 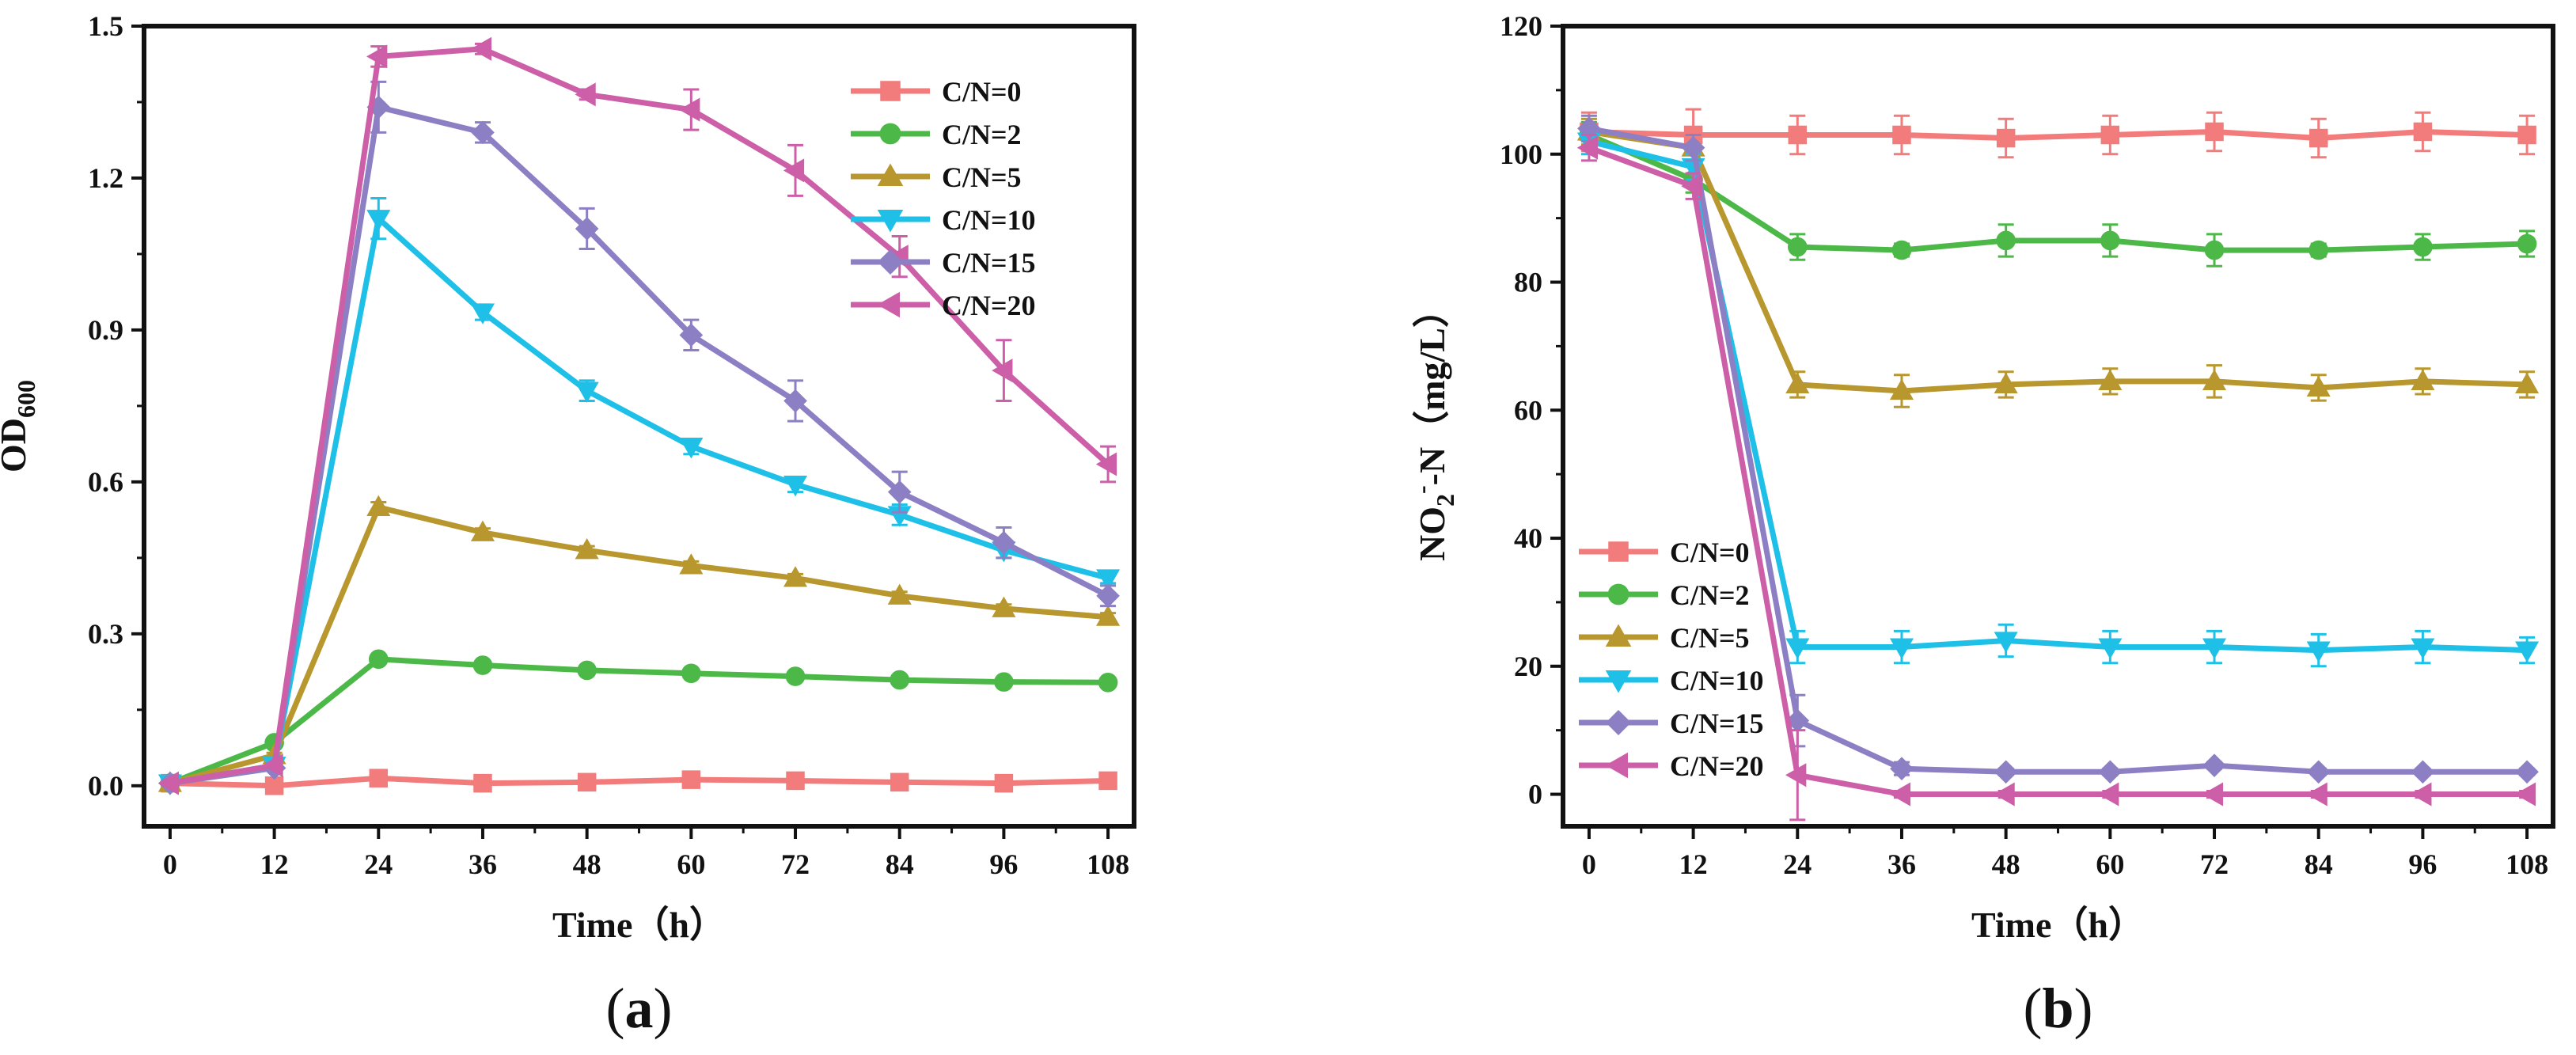 I want to click on y-tick-label: 0, so click(x=1535, y=794).